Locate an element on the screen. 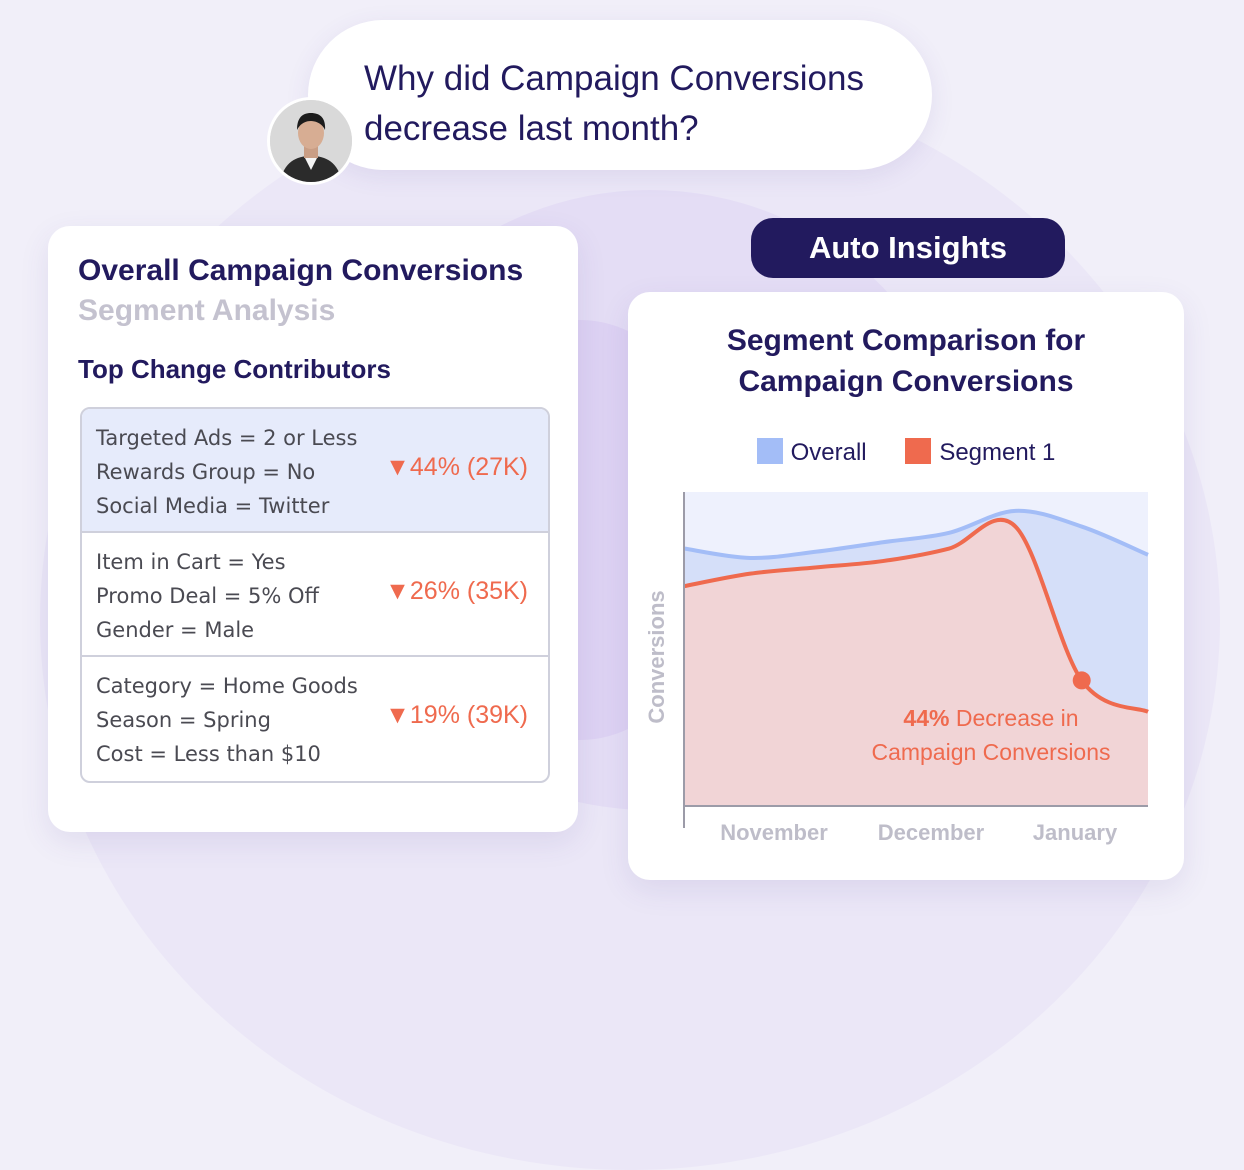 The width and height of the screenshot is (1244, 1170). condition-text: Cost = Less than $10 is located at coordinates (208, 754).